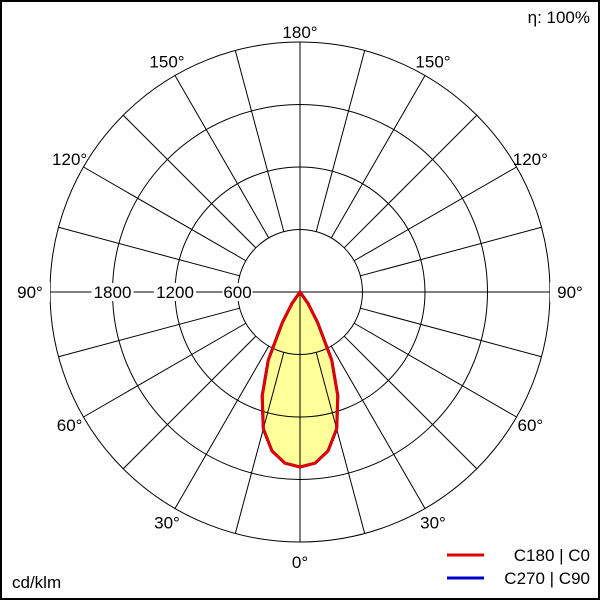 This screenshot has width=600, height=600. Describe the element at coordinates (299, 32) in the screenshot. I see `angle-tick-label: 180°` at that location.